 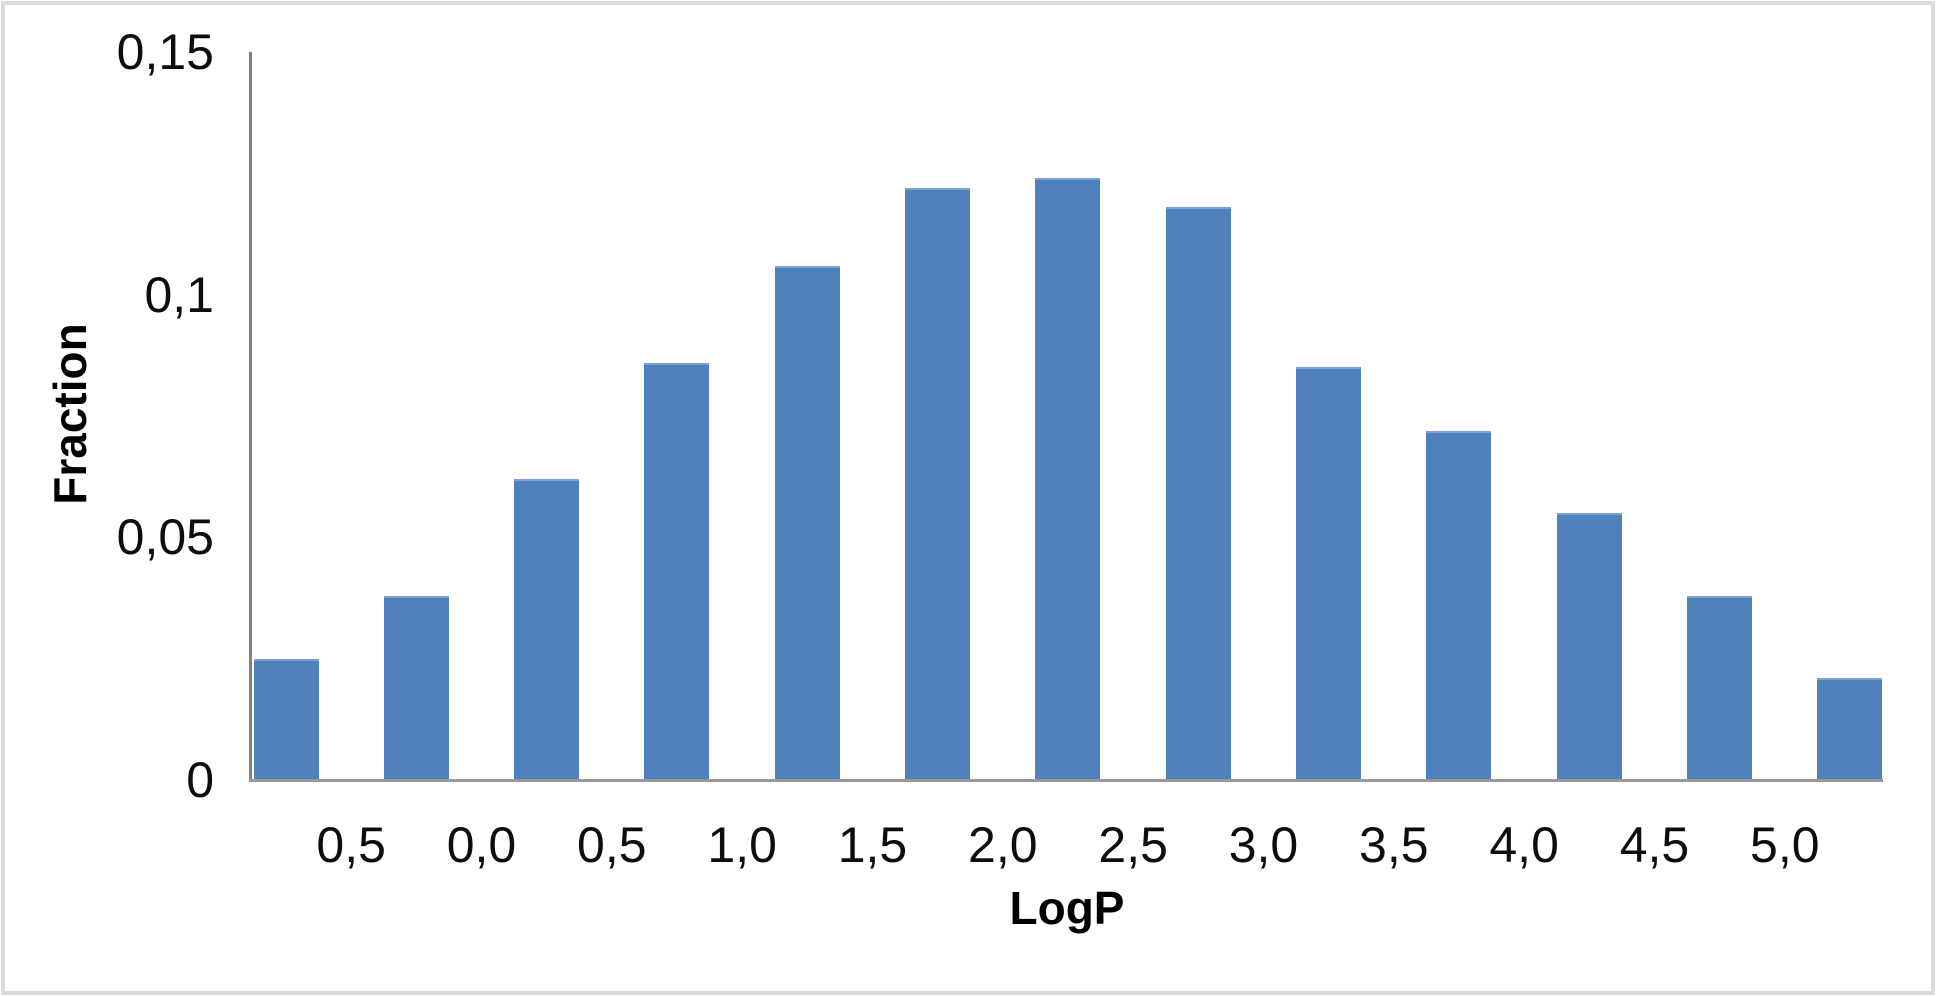 I want to click on y-axis-title: Fraction, so click(x=70, y=414).